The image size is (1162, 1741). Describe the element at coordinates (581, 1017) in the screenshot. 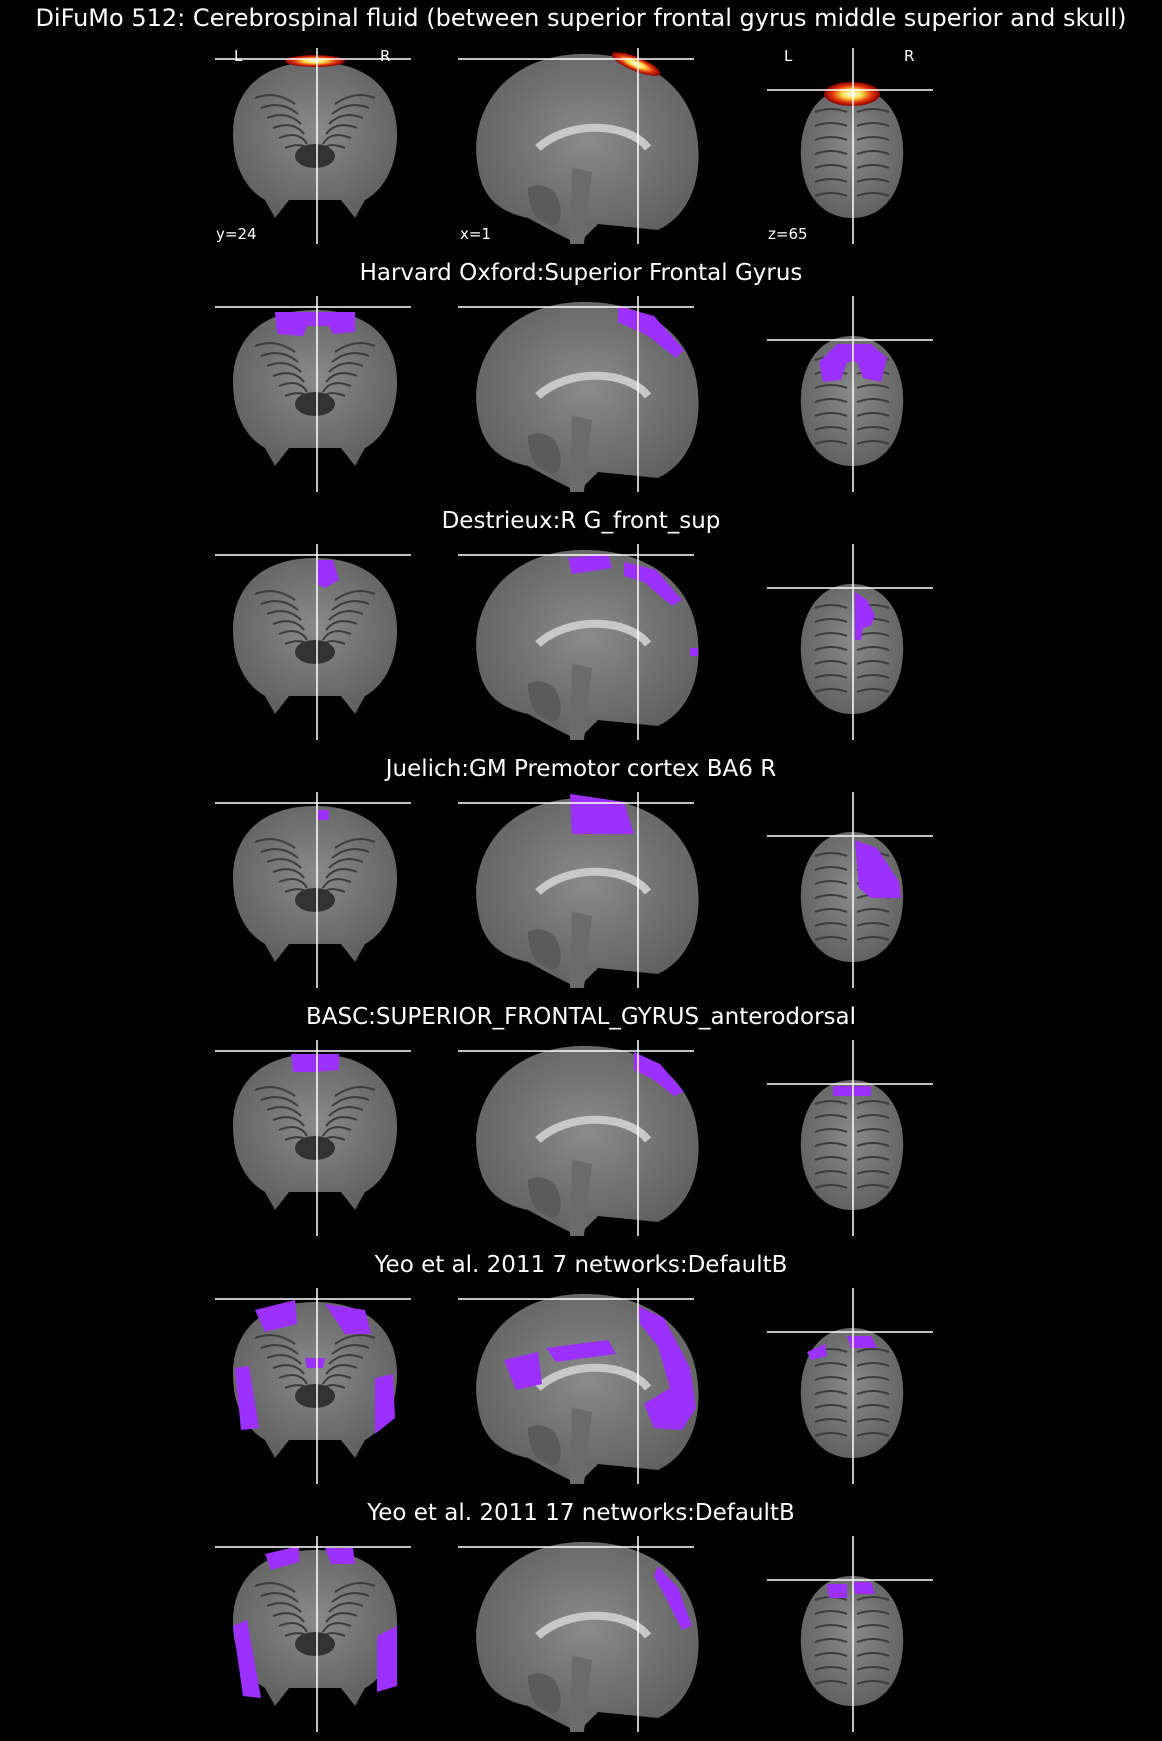

I see `row-title: BASC:SUPERIOR_FRONTAL_GYRUS_anterodorsal` at that location.